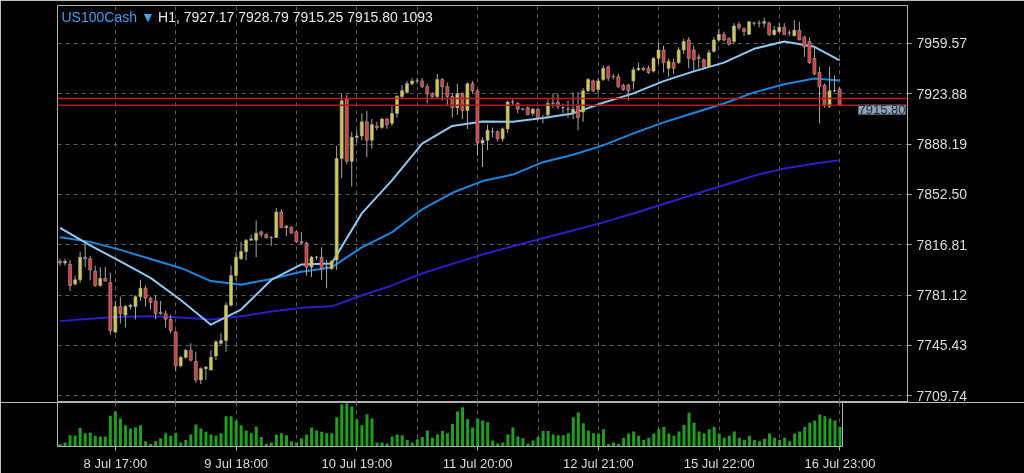  I want to click on y-tick-label: 7745.43, so click(942, 345).